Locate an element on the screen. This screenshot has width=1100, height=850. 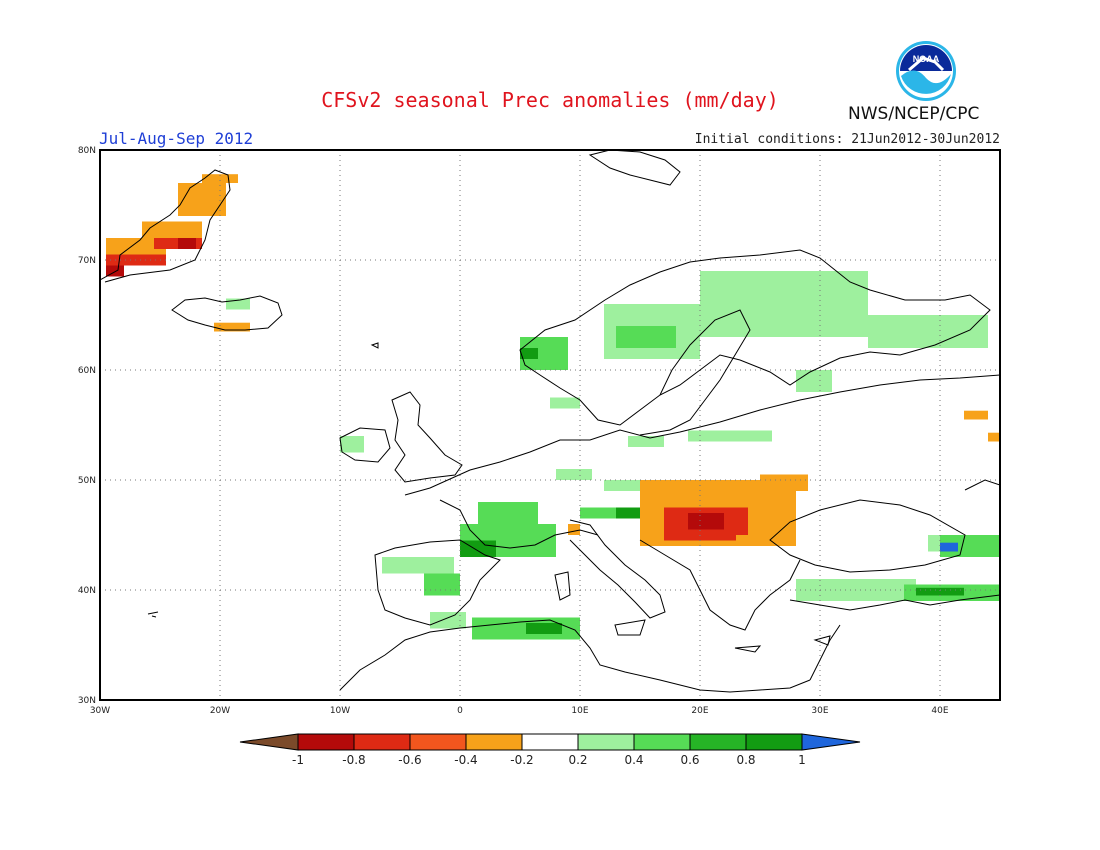
org-label: NWS/NCEP/CPC is located at coordinates (914, 114).